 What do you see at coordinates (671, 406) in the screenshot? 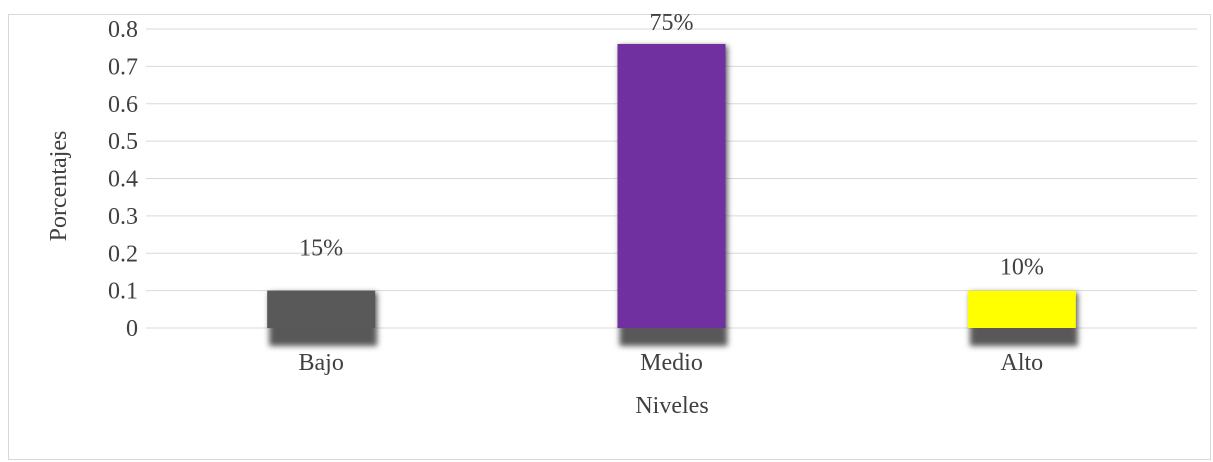
I see `x-axis-title: Niveles` at bounding box center [671, 406].